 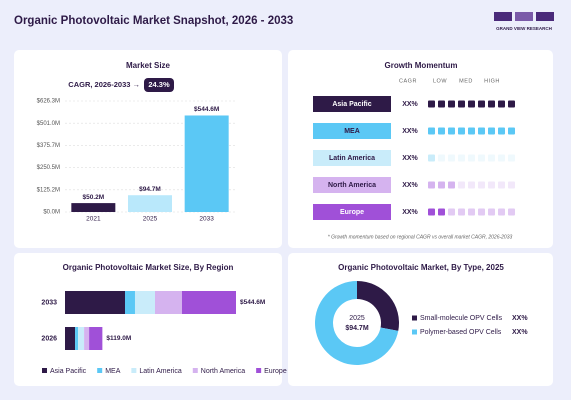 What do you see at coordinates (48, 102) in the screenshot?
I see `y-tick-label: $626.3M` at bounding box center [48, 102].